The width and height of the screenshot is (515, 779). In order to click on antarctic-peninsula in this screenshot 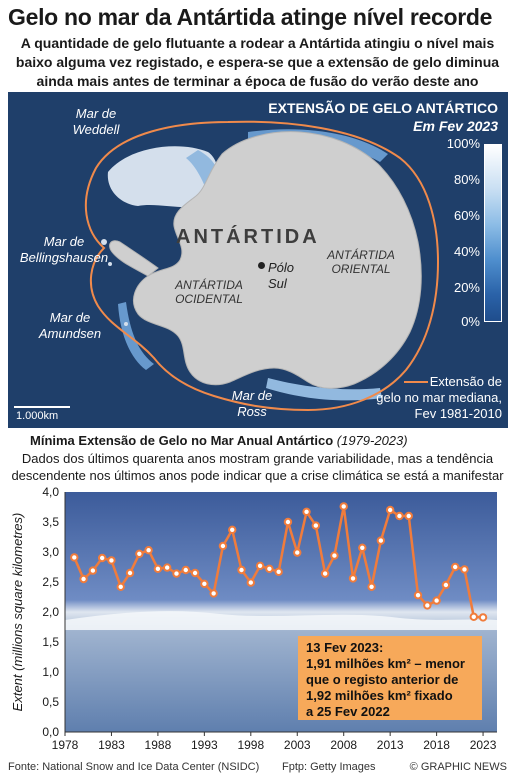, I will do `click(134, 258)`.